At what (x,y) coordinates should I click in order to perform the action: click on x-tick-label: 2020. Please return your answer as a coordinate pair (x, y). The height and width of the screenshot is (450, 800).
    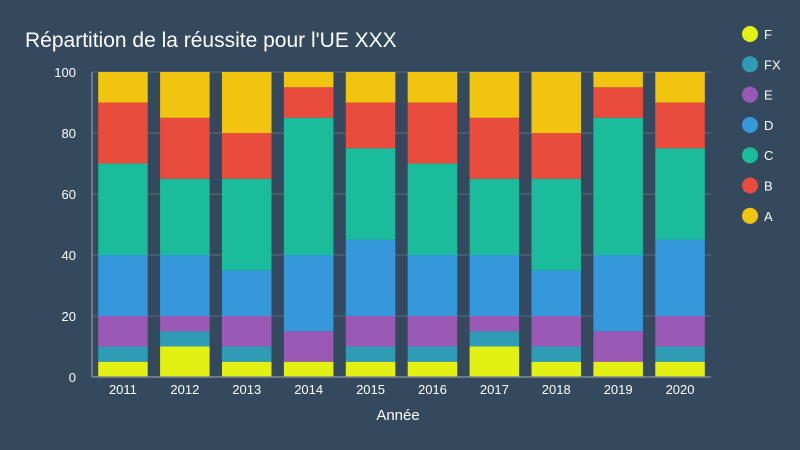
    Looking at the image, I should click on (680, 389).